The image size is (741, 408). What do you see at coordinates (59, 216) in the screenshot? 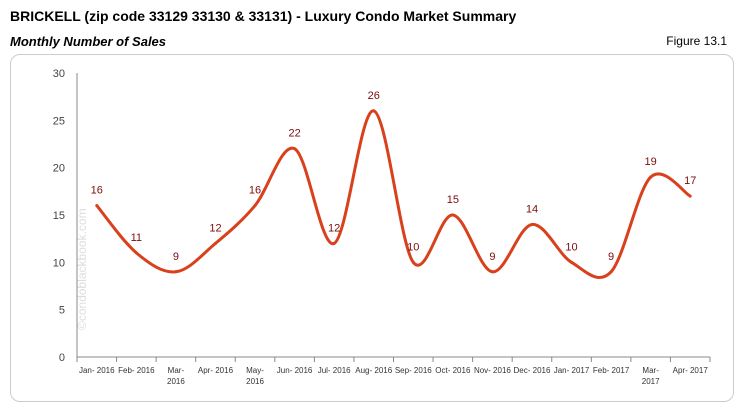
I see `y-tick-label: 15` at bounding box center [59, 216].